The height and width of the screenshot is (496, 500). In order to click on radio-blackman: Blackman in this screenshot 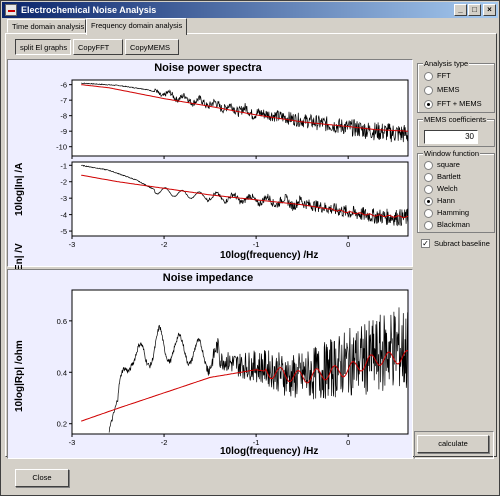, I will do `click(447, 225)`.